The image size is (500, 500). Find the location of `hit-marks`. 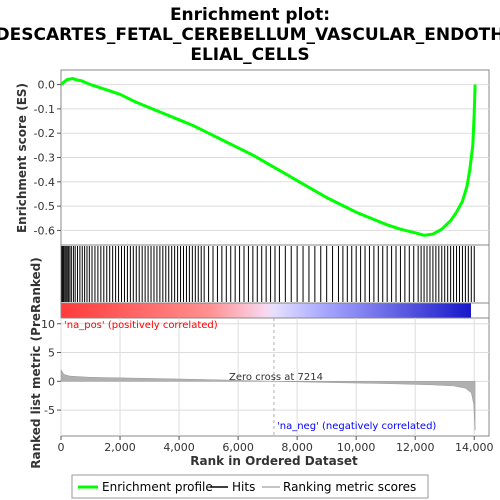

hit-marks is located at coordinates (268, 274).